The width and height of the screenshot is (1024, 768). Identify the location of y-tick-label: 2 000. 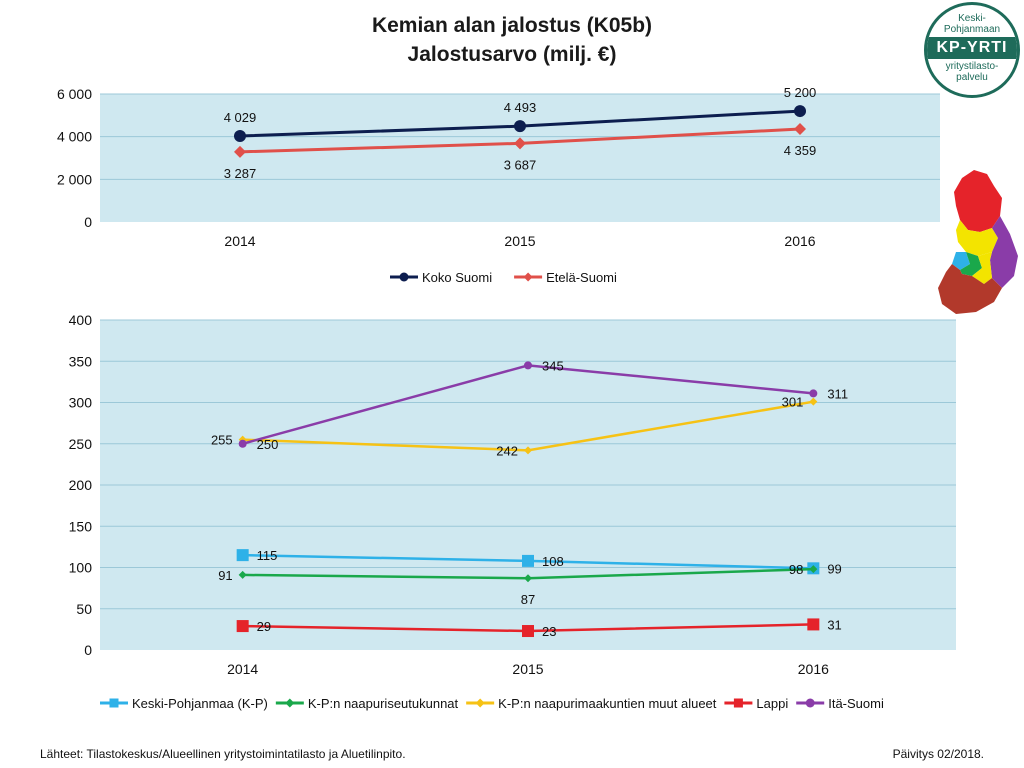
(74, 179).